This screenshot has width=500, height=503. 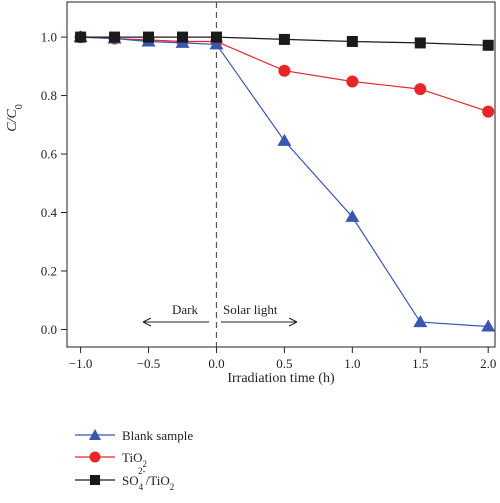 What do you see at coordinates (95, 457) in the screenshot?
I see `legend-marker-circle` at bounding box center [95, 457].